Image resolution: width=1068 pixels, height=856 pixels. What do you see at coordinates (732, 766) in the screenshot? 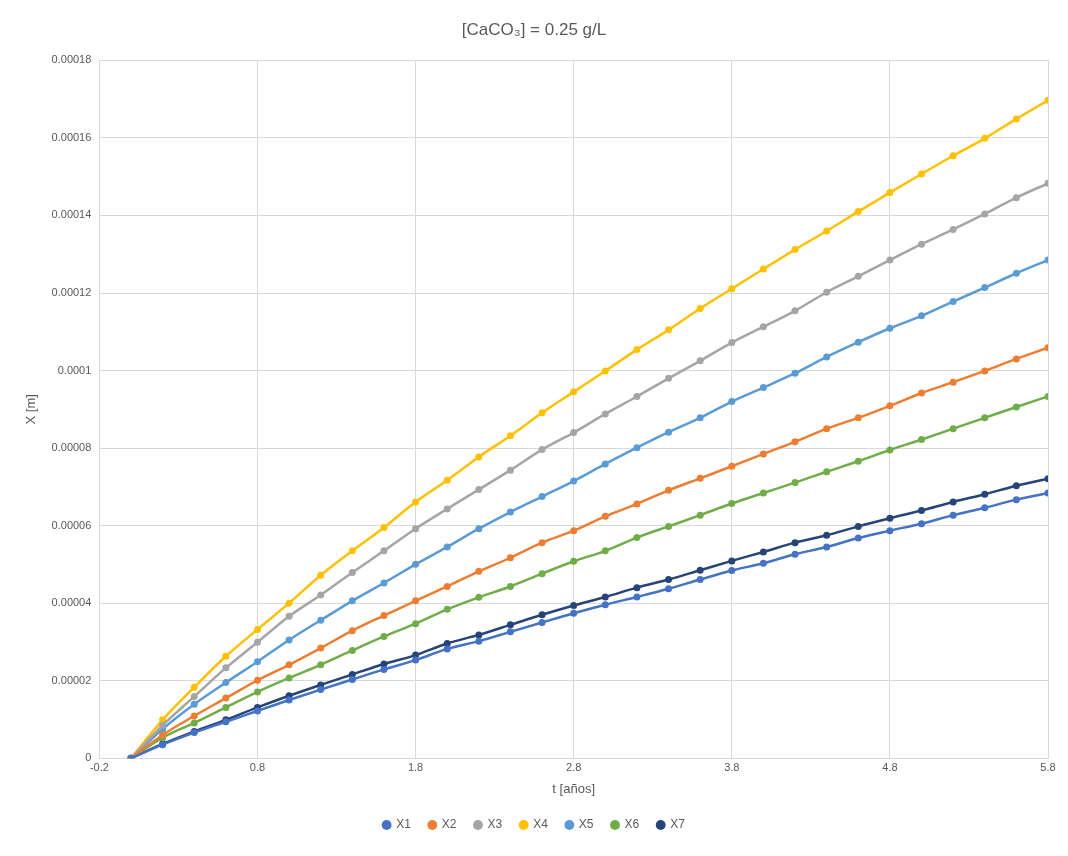
I see `x-tick-label: 3.8` at bounding box center [732, 766].